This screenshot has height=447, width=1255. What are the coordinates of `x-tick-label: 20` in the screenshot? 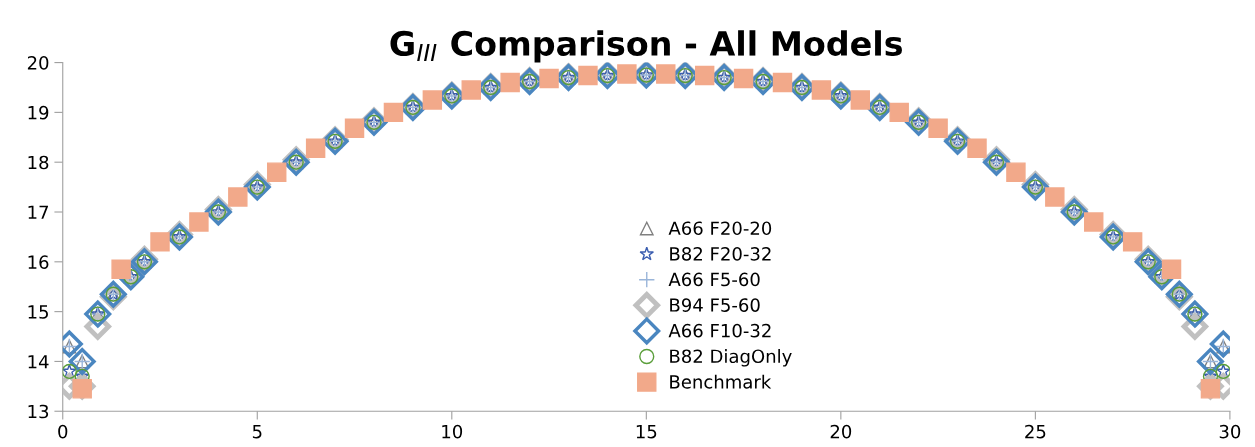 It's located at (841, 431).